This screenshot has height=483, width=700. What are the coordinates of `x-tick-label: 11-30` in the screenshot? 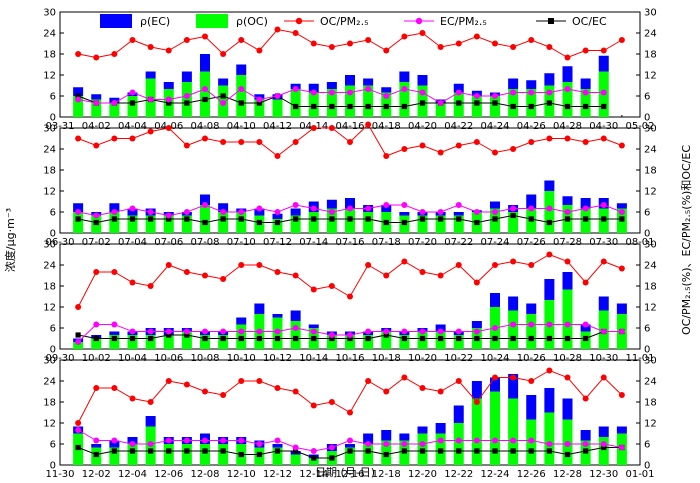 It's located at (59, 474).